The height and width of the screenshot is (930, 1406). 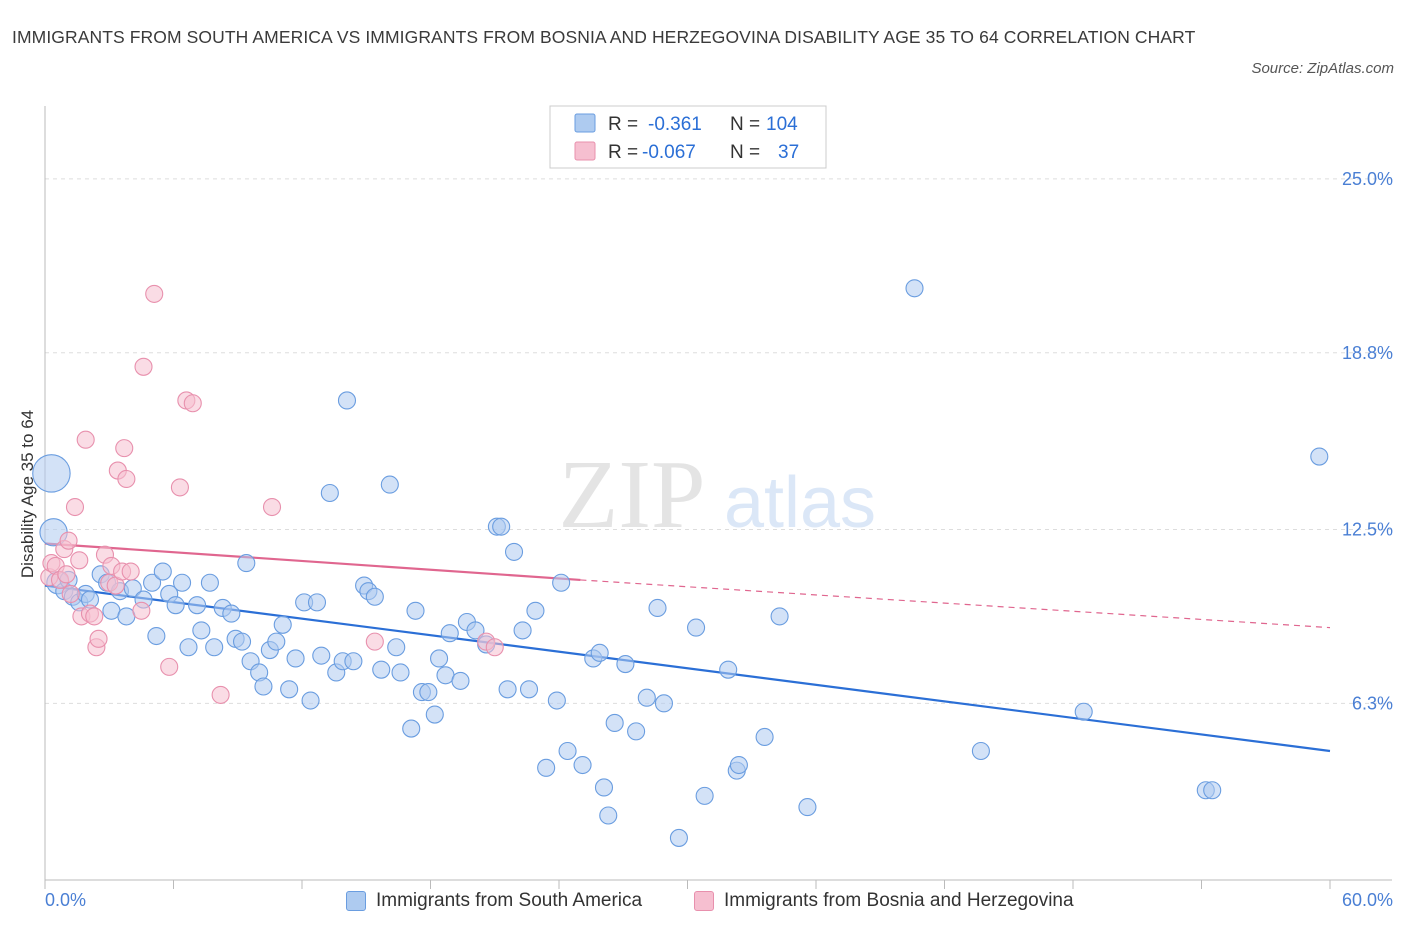 I want to click on trend-line-bosnia, so click(x=312, y=562).